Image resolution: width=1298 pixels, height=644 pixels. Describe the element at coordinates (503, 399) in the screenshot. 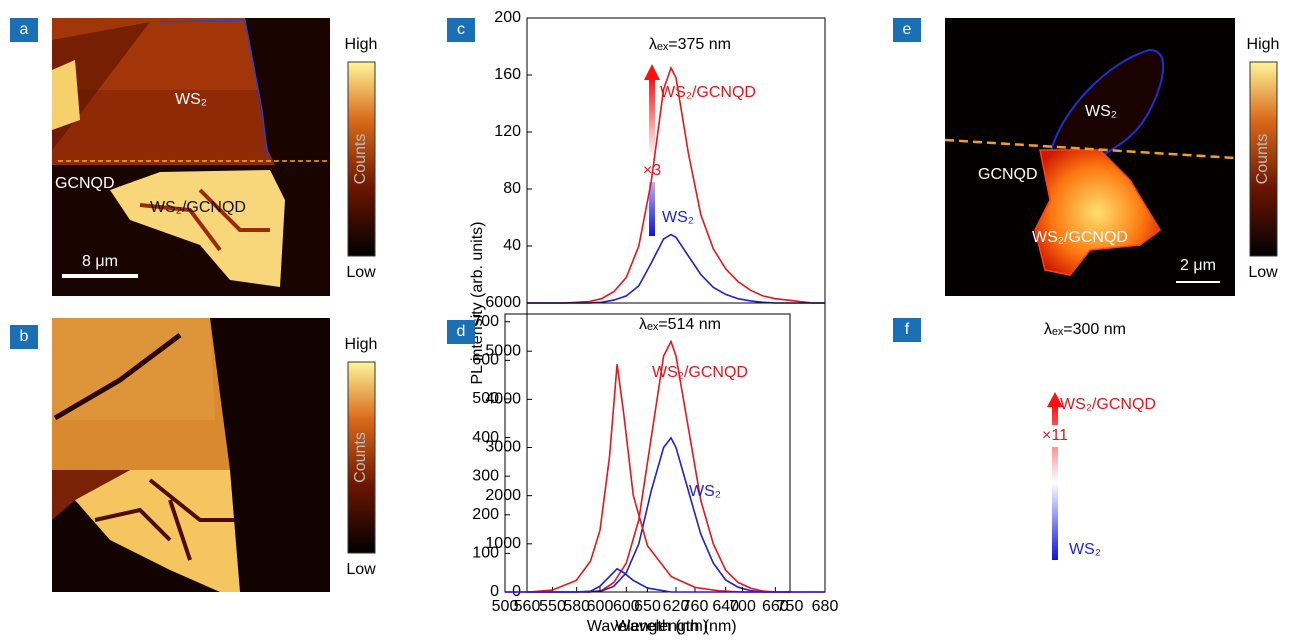

I see `y-tick-label: 4000` at that location.